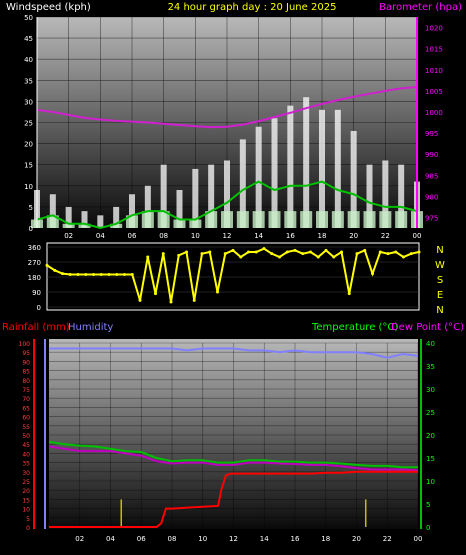 The width and height of the screenshot is (466, 555). I want to click on temperature-tick-label: 0, so click(428, 528).